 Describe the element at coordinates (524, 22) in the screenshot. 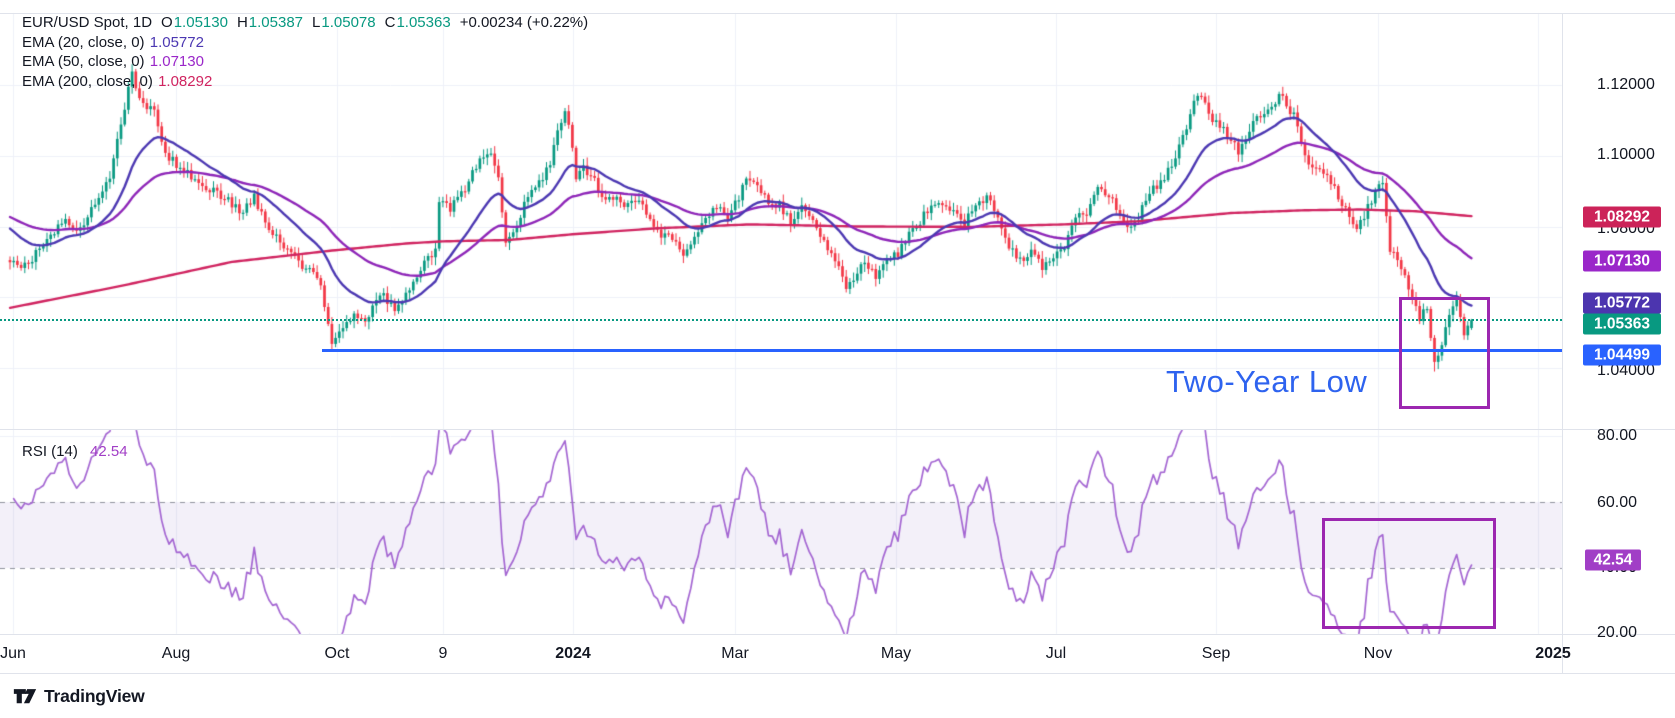

I see `change-value: +0.00234 (+0.22%)` at that location.